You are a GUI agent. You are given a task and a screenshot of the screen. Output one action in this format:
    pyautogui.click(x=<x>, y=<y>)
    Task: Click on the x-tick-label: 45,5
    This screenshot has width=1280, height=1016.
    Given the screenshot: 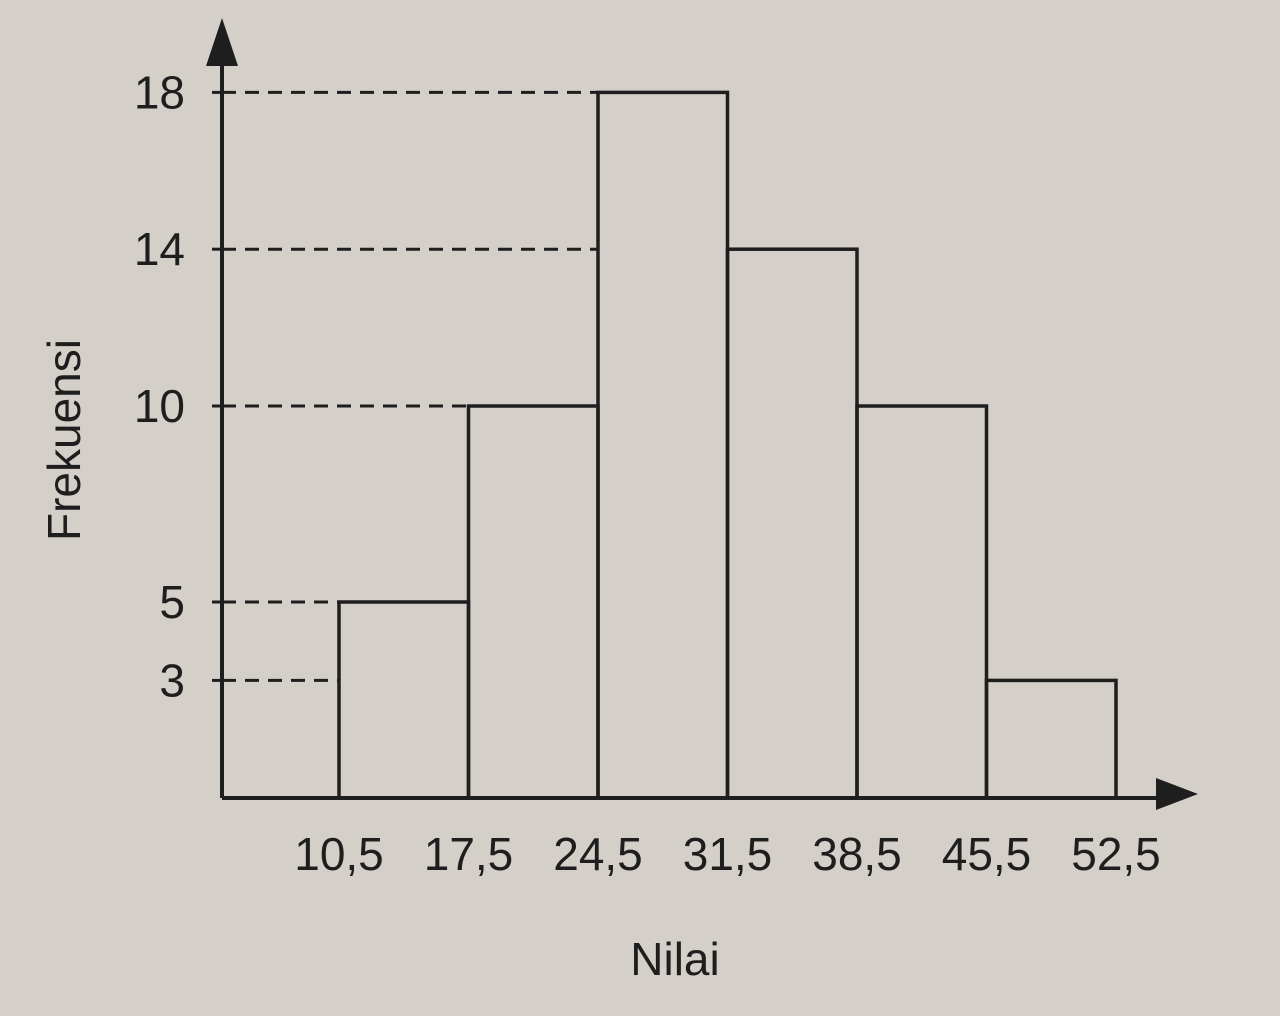 What is the action you would take?
    pyautogui.click(x=987, y=854)
    